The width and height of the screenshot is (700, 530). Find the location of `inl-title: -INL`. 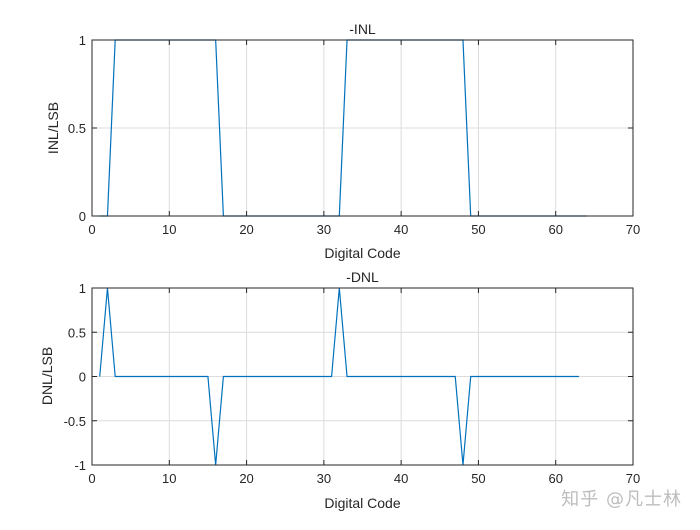

inl-title: -INL is located at coordinates (362, 29).